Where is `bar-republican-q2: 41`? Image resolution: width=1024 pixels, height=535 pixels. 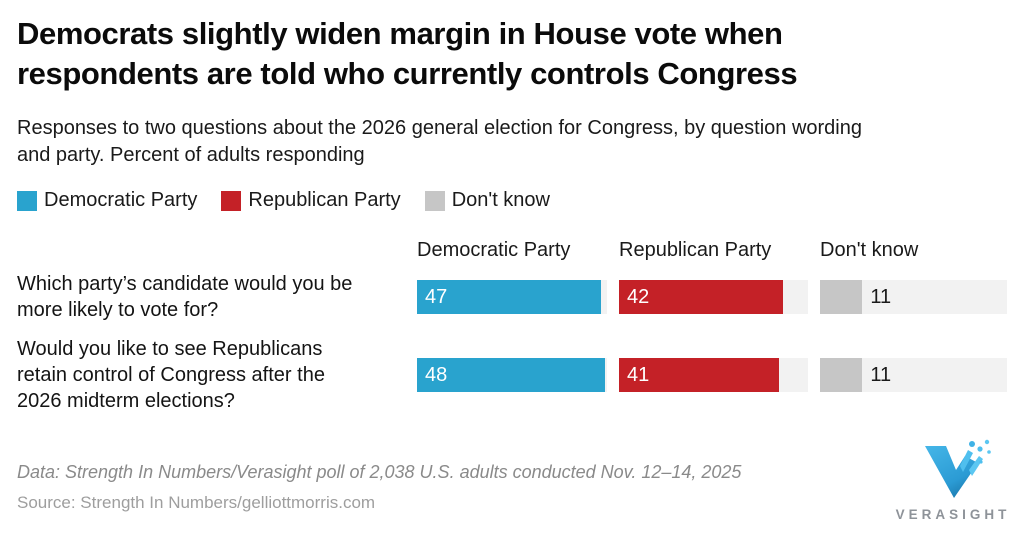 bar-republican-q2: 41 is located at coordinates (699, 375).